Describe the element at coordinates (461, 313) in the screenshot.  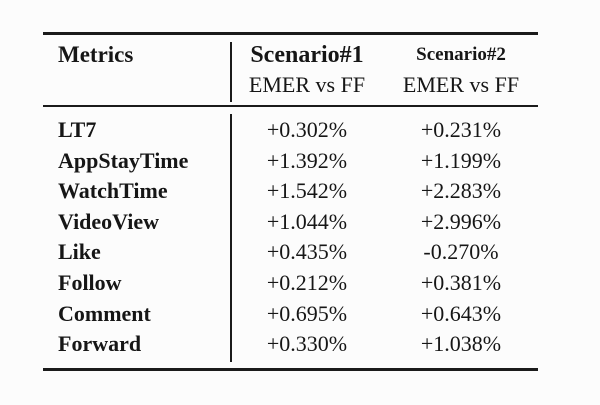
I see `scenario2-value-cell: +0.643%` at that location.